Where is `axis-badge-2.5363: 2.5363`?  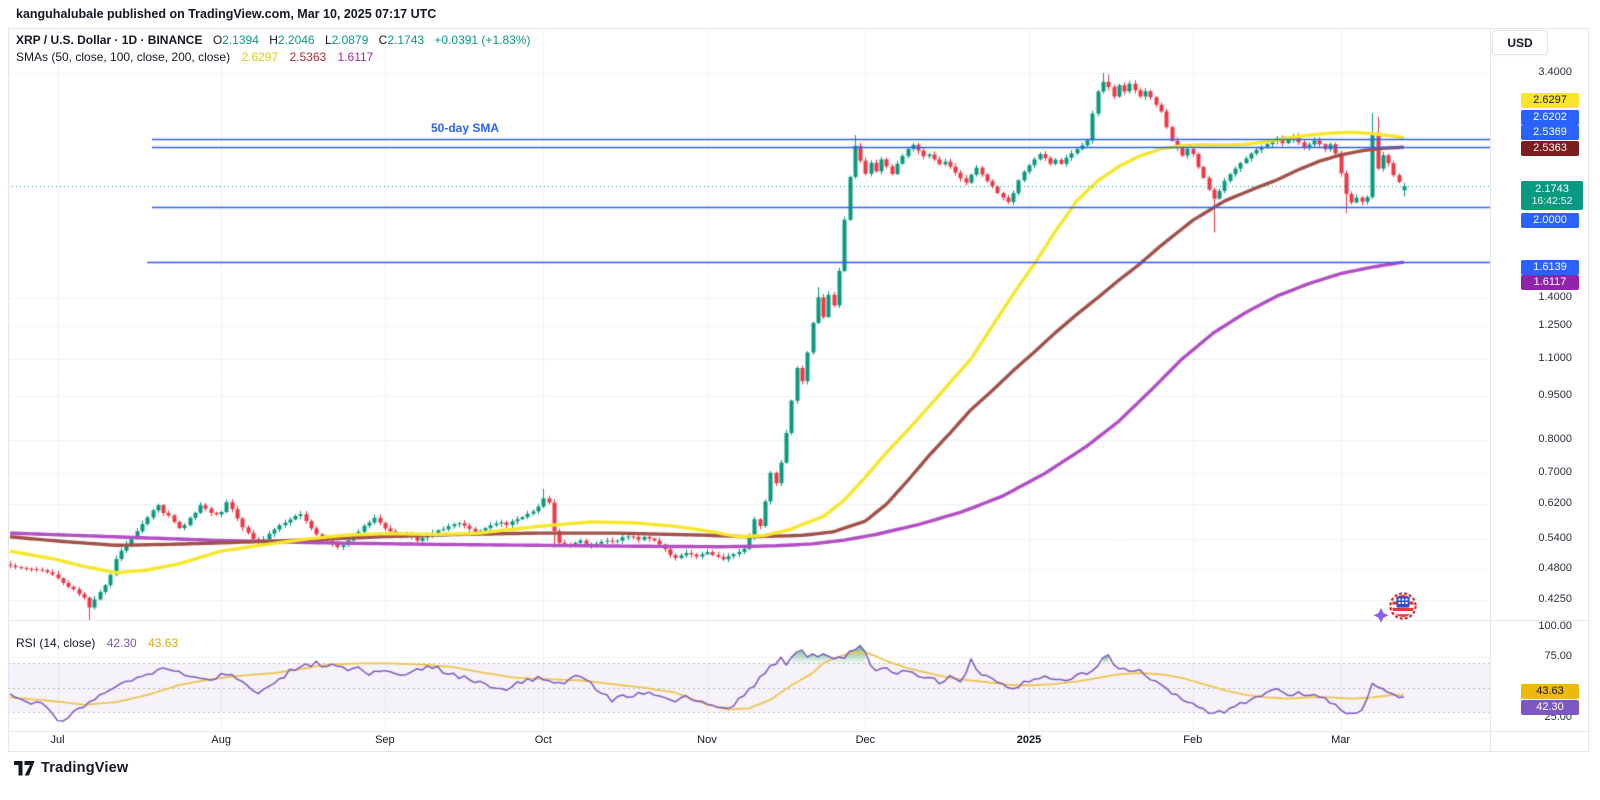 axis-badge-2.5363: 2.5363 is located at coordinates (1550, 148).